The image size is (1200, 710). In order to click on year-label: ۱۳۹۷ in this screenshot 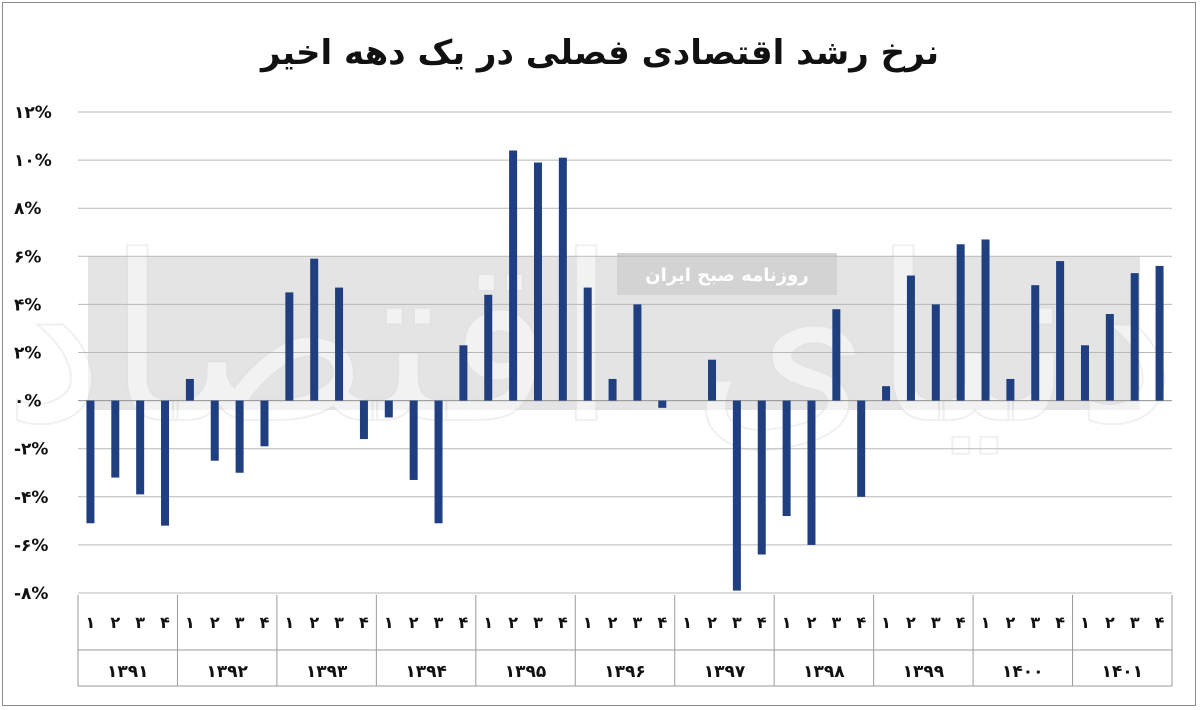, I will do `click(725, 672)`.